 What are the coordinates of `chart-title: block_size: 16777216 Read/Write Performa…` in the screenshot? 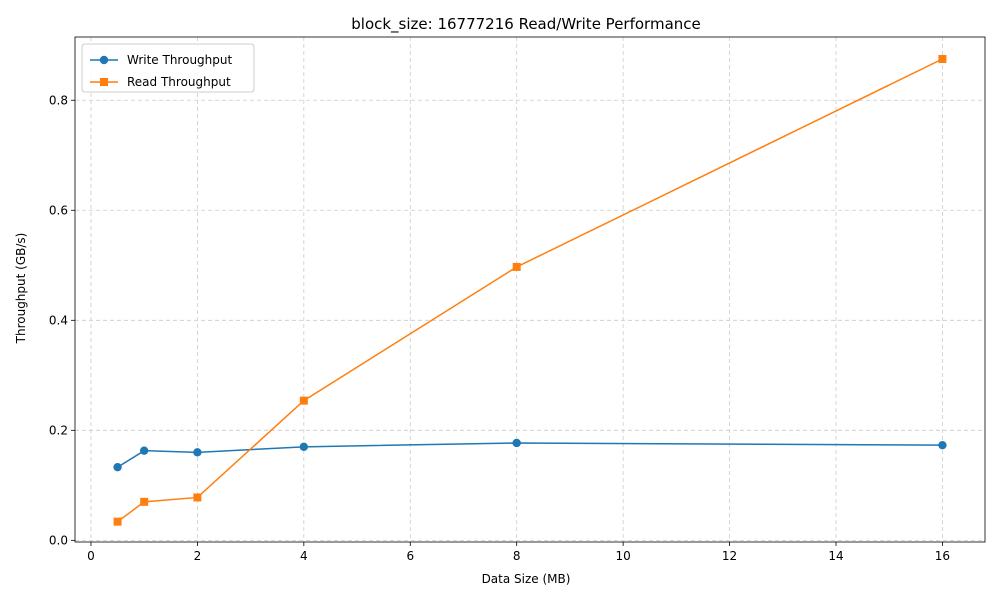 It's located at (526, 24).